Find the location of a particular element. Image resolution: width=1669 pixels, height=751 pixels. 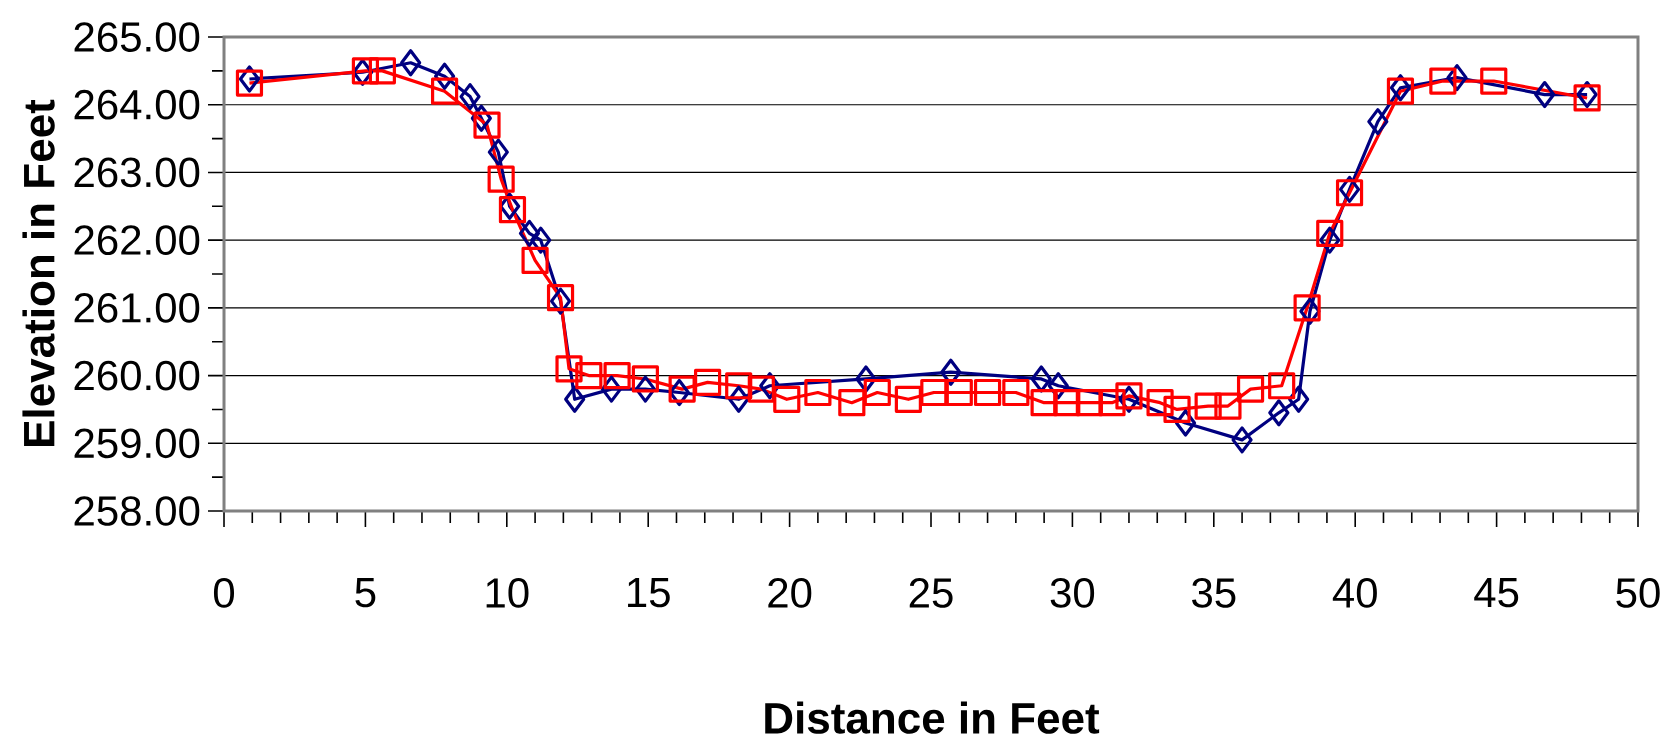

x-tick-label: 35 is located at coordinates (1214, 593).